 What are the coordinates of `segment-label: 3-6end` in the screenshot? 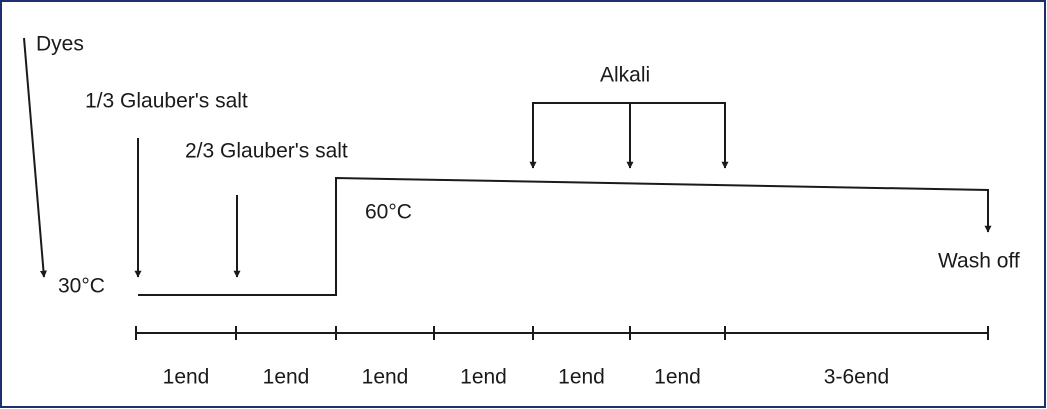 It's located at (856, 377).